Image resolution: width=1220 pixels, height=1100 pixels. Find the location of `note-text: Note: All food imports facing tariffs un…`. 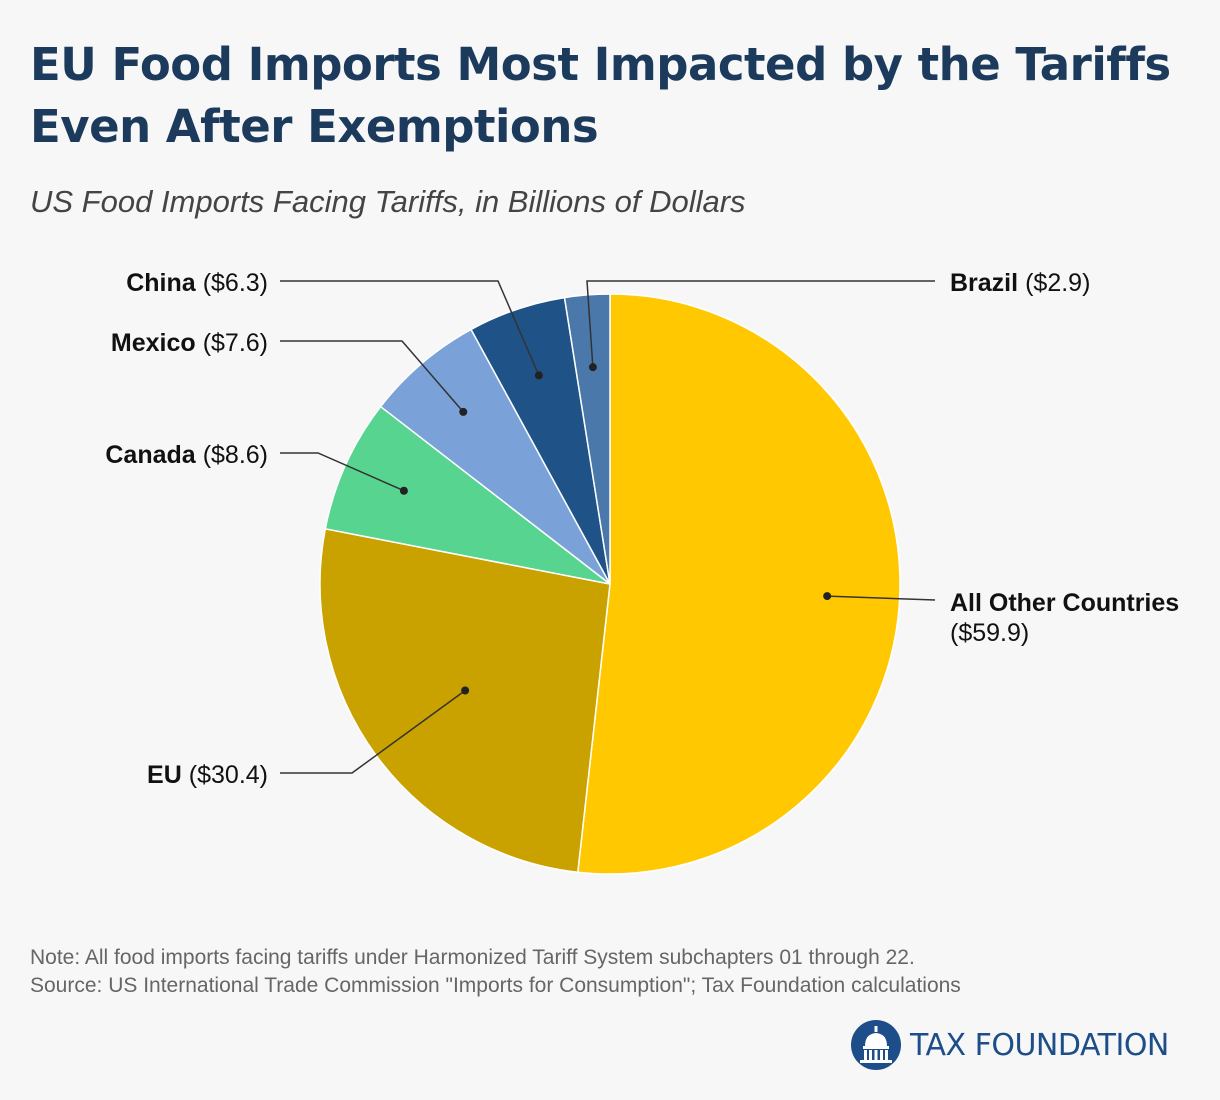

note-text: Note: All food imports facing tariffs un… is located at coordinates (472, 957).